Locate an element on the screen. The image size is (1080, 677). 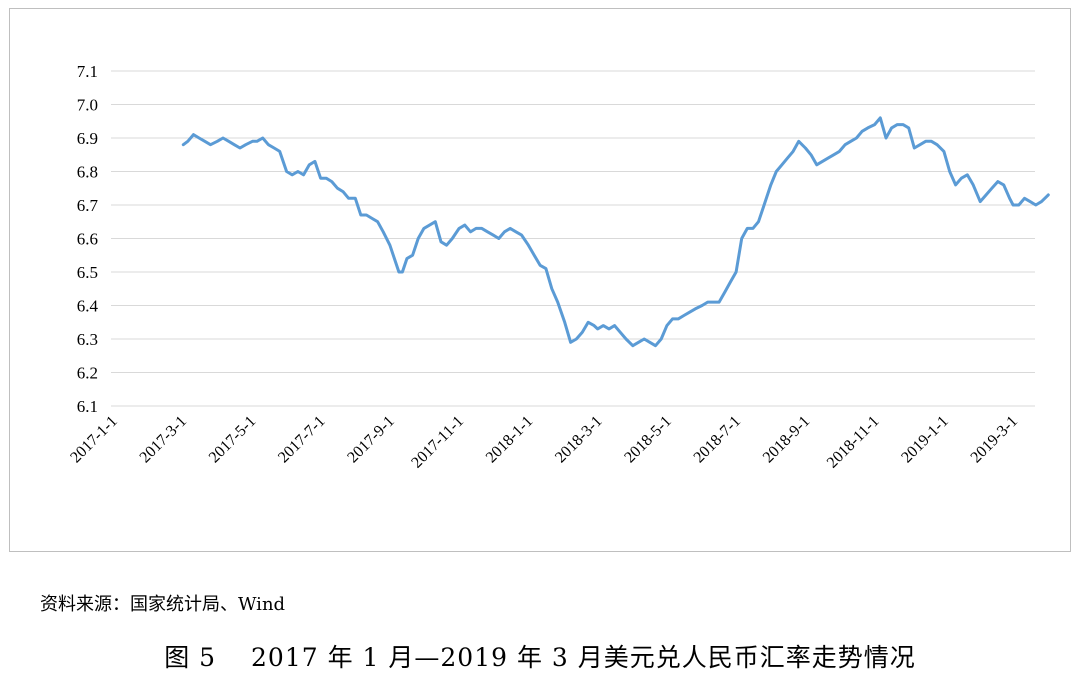
x-tick-label: 2017-1-1 is located at coordinates (93, 439).